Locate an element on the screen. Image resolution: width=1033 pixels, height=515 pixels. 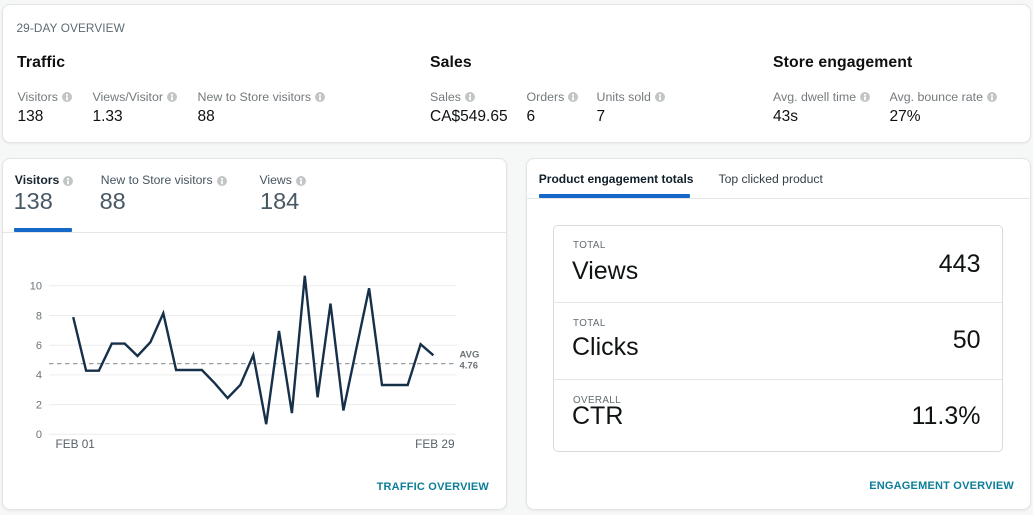
svg-text: AVG is located at coordinates (470, 354).